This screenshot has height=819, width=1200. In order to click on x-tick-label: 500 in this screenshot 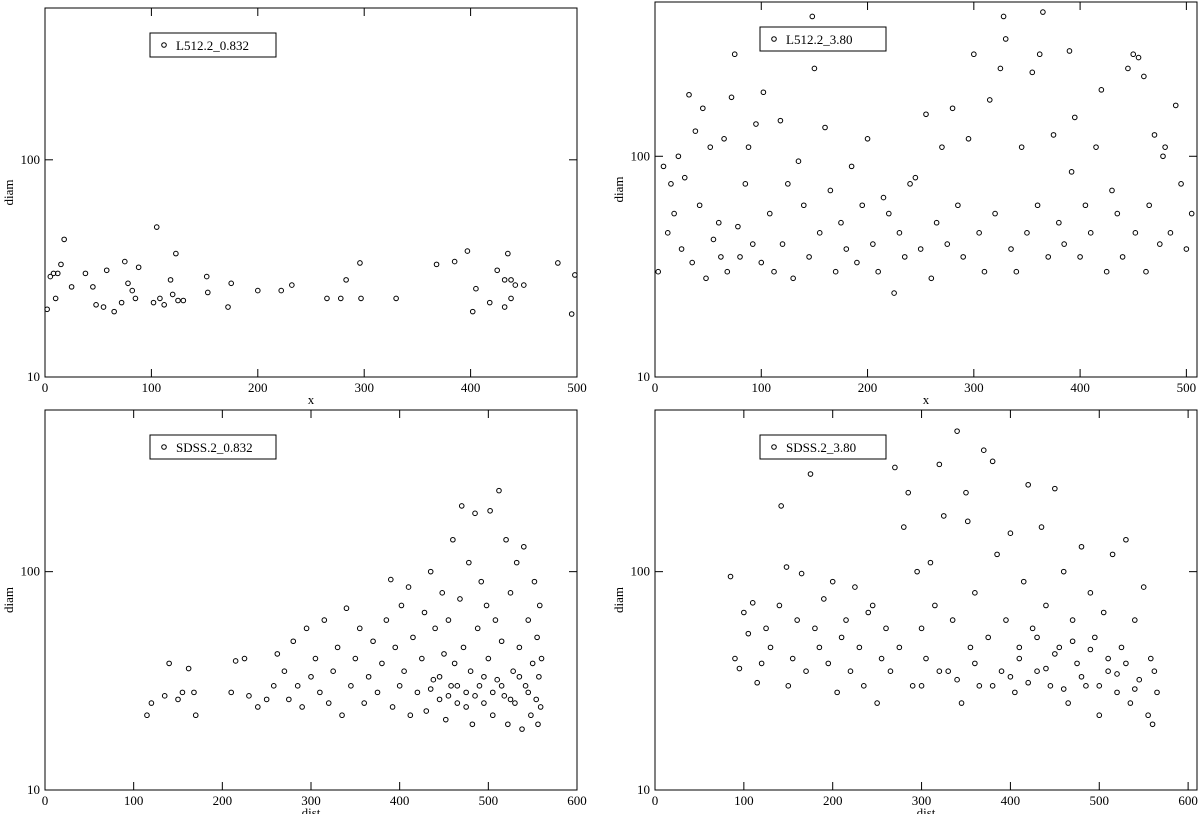, I will do `click(577, 387)`.